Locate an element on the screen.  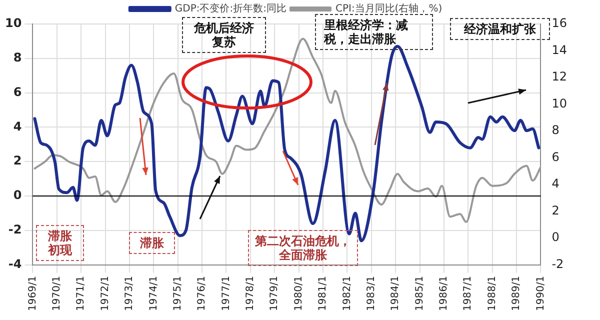
y-tick-label: 4 is located at coordinates (17, 126).